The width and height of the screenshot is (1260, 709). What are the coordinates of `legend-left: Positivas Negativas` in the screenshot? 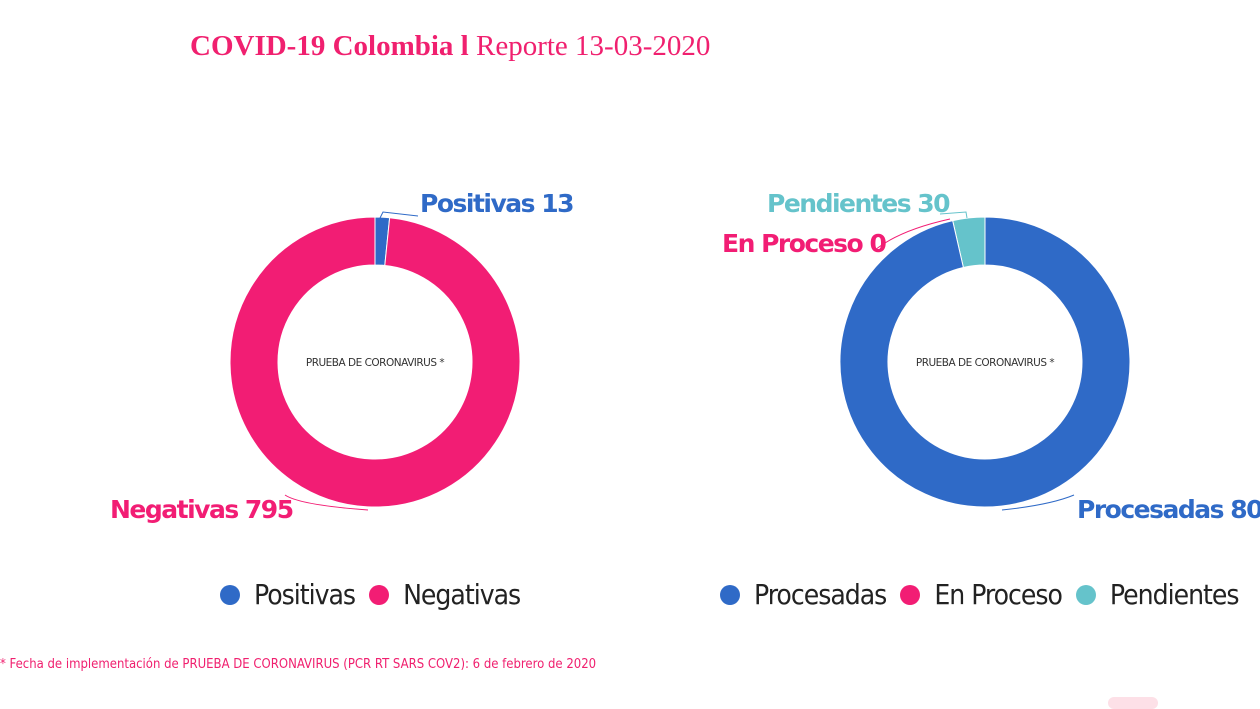 It's located at (377, 594).